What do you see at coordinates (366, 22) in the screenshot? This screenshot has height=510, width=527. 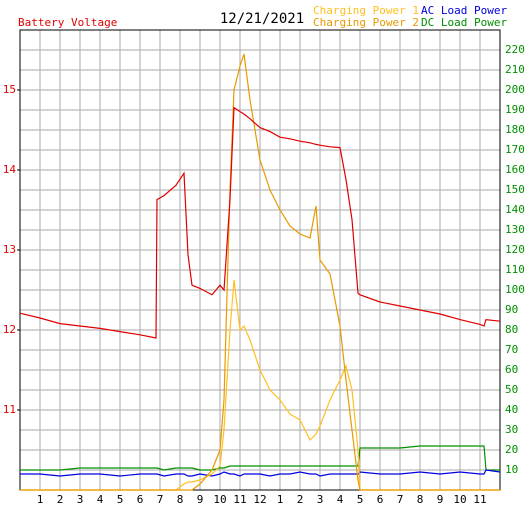 I see `legend-entry: Charging Power 2` at bounding box center [366, 22].